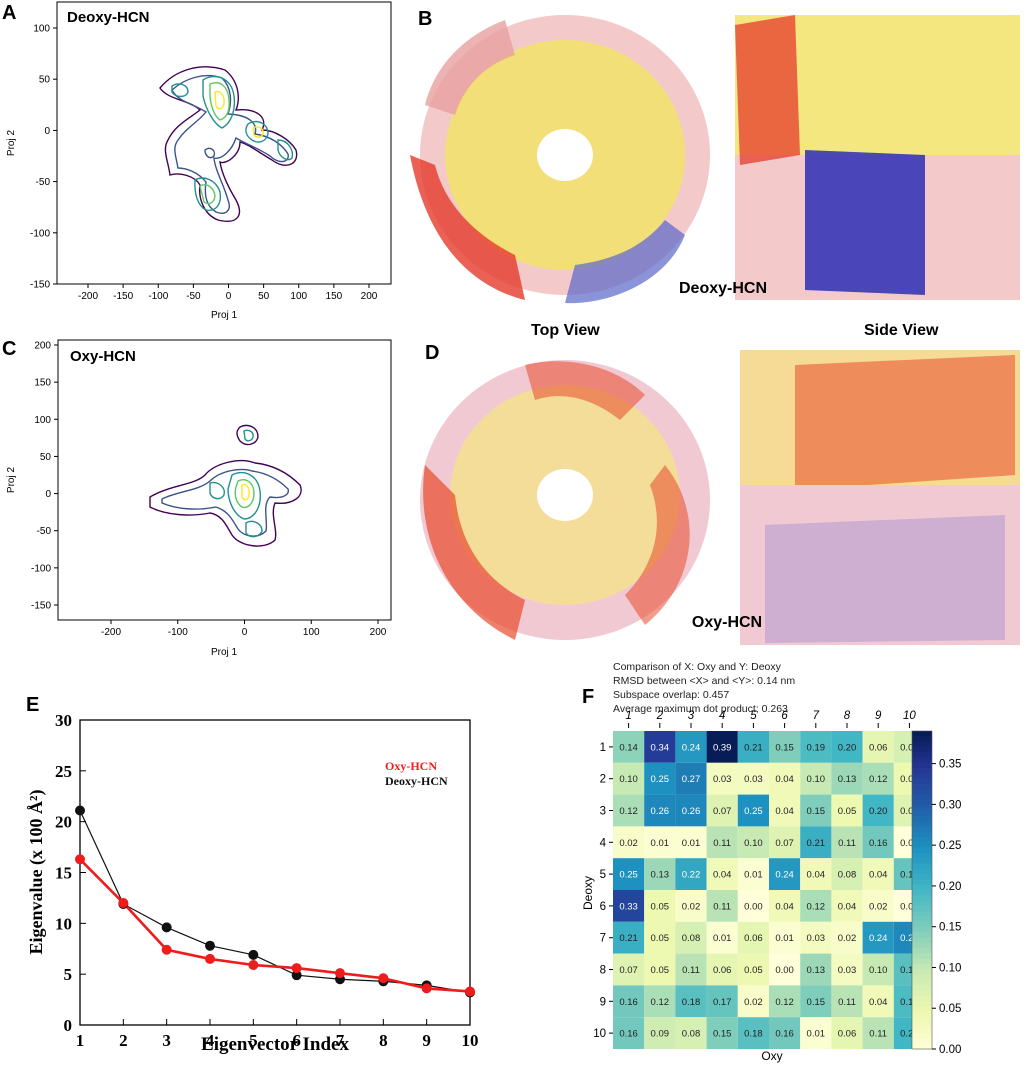 This screenshot has width=1031, height=1072. I want to click on panel-letter-d: D, so click(432, 353).